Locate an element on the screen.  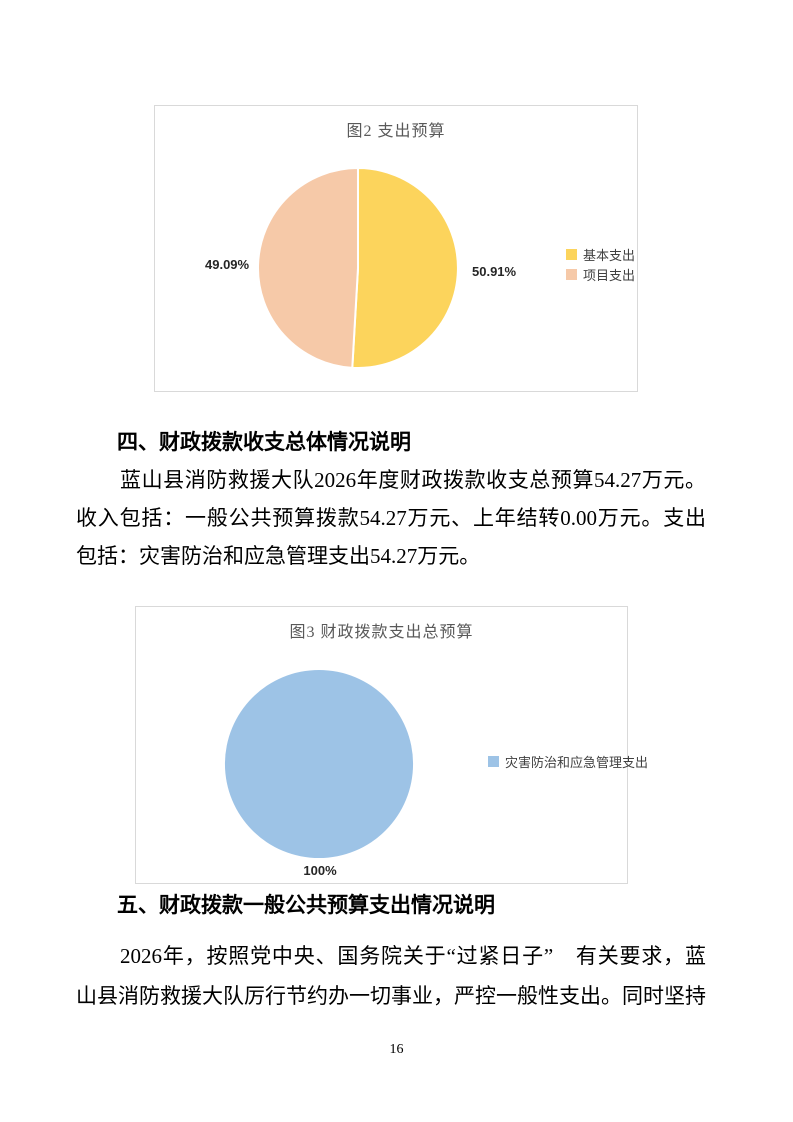
figure2-legend: 基本支出 项目支出 is located at coordinates (600, 264).